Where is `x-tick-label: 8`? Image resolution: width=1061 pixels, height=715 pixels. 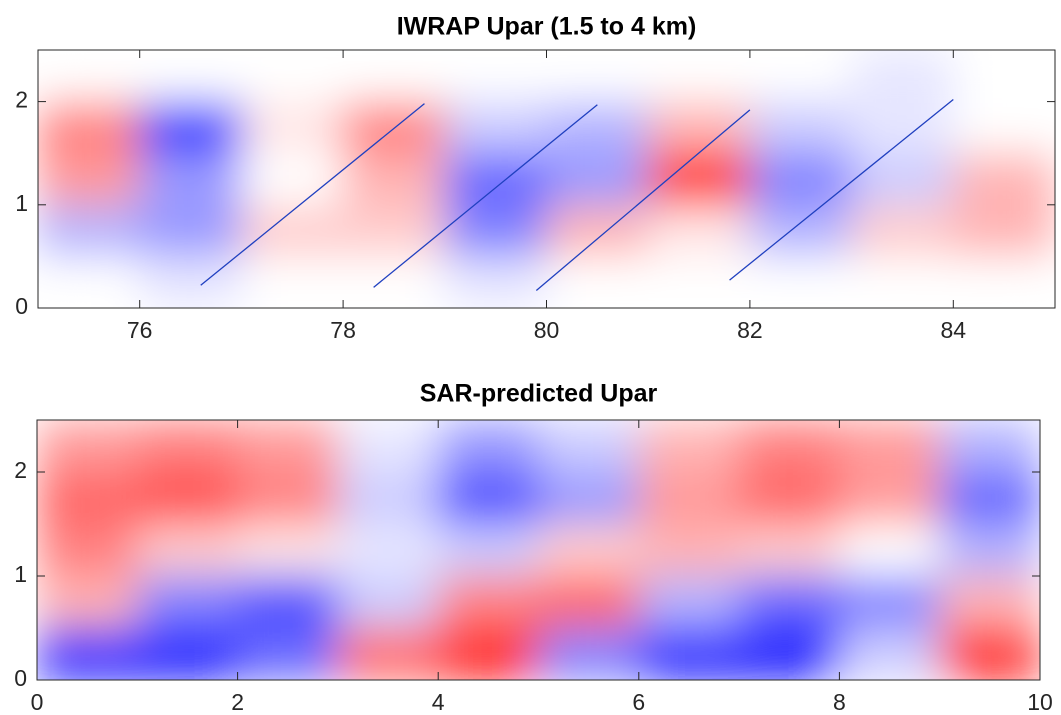
x-tick-label: 8 is located at coordinates (839, 702).